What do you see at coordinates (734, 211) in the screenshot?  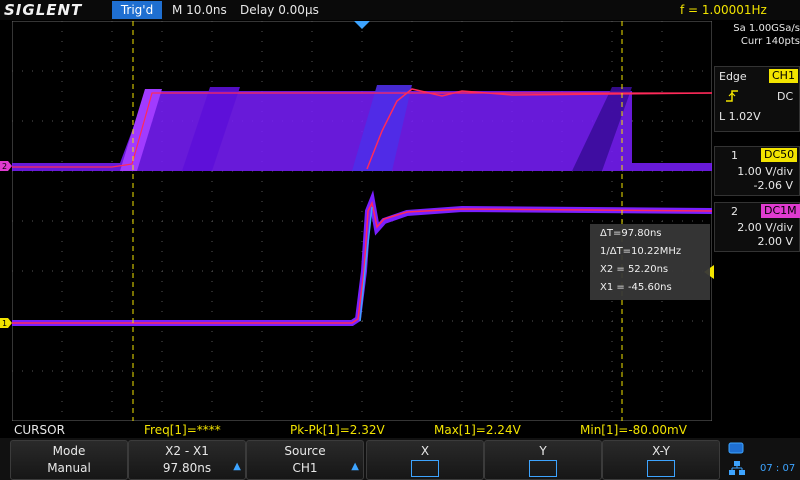 I see `ch2-number: 2` at bounding box center [734, 211].